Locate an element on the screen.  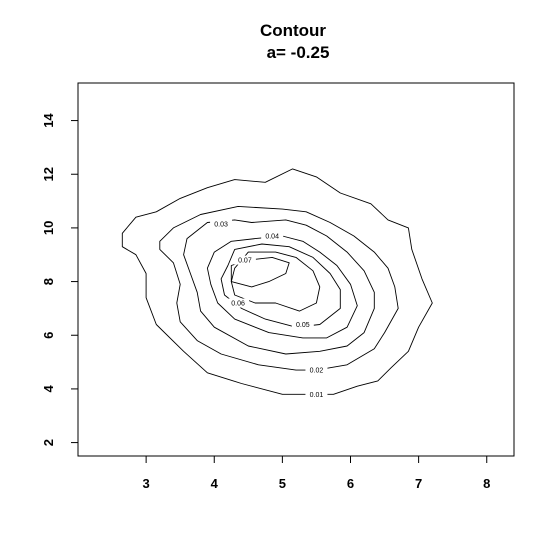
x-tick-label-7: 7 is located at coordinates (418, 483).